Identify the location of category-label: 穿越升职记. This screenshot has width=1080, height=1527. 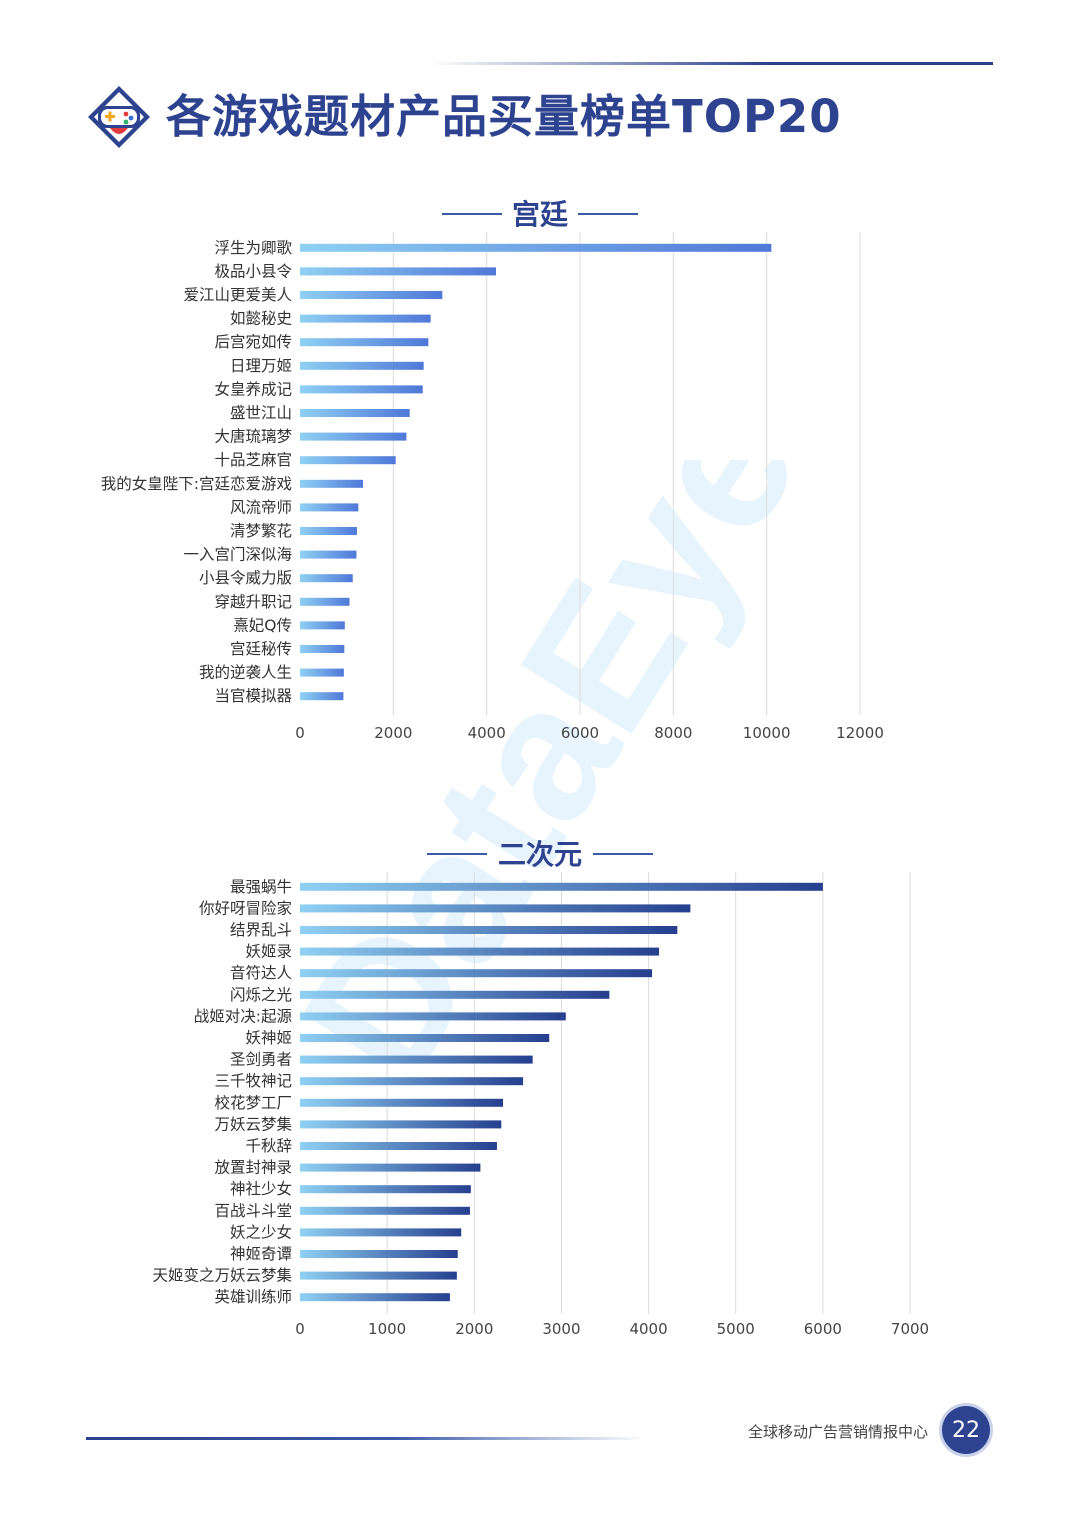
(253, 602).